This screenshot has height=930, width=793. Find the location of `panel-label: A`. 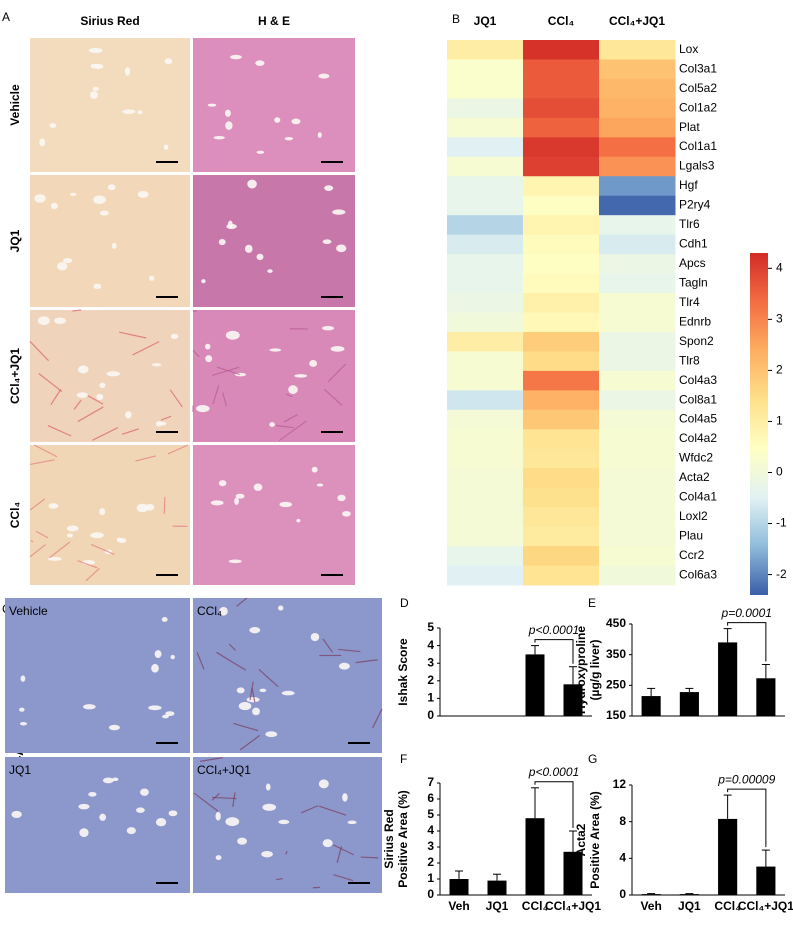

panel-label: A is located at coordinates (6, 17).